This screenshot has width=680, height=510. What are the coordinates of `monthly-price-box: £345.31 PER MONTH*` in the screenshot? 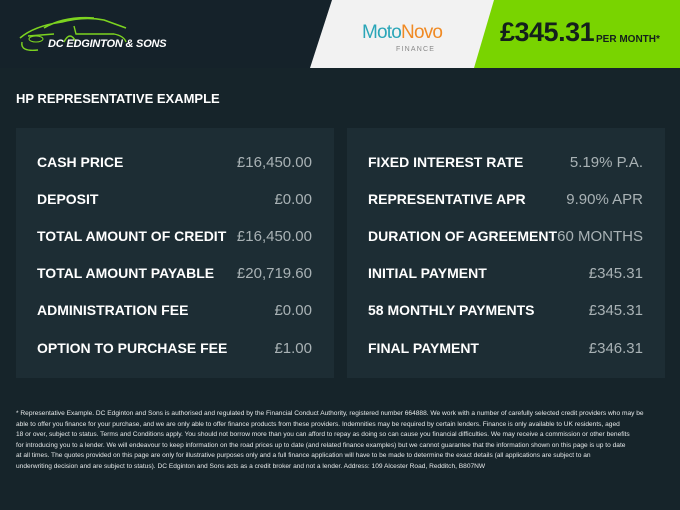 It's located at (577, 34).